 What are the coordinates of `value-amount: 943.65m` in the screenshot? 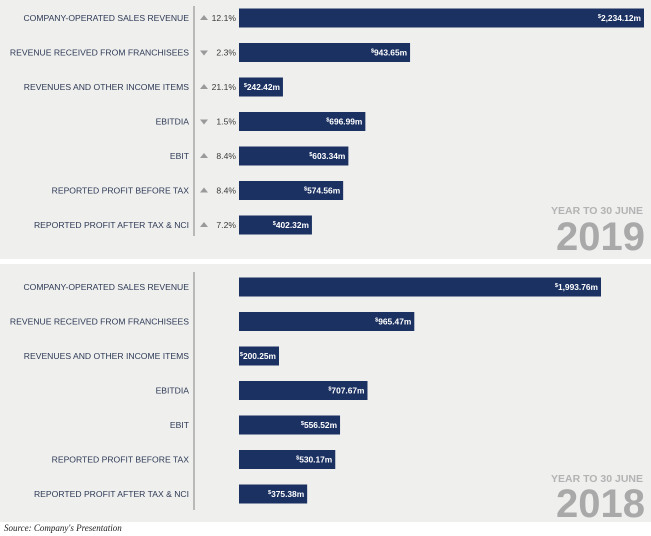 It's located at (390, 53).